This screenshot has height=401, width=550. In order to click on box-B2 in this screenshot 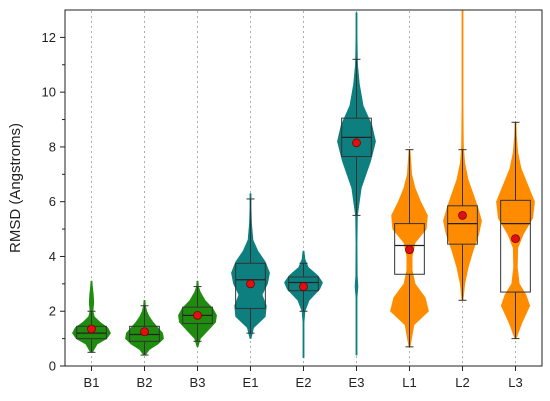, I will do `click(144, 333)`.